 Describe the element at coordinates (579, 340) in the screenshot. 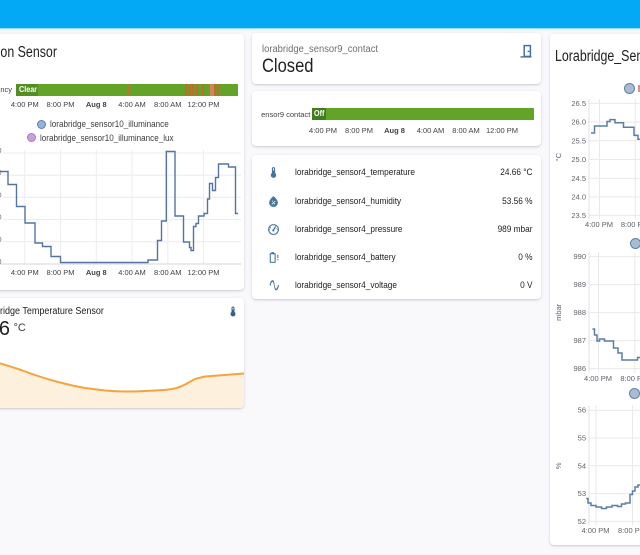

I see `svg-text: 987` at that location.